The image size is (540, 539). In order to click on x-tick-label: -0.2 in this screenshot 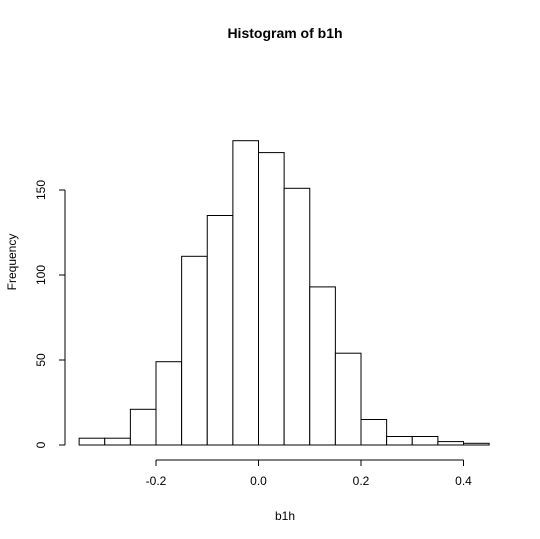, I will do `click(156, 481)`.